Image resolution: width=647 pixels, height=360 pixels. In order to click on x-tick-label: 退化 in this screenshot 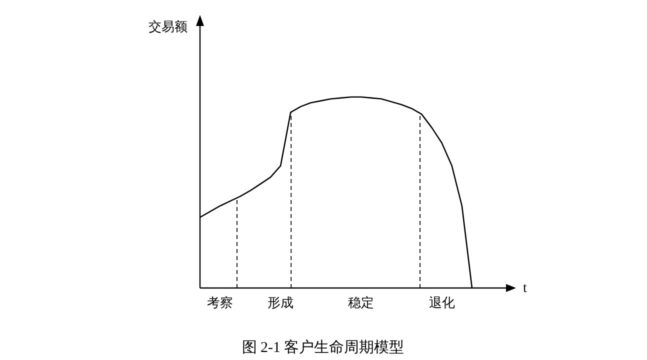, I will do `click(441, 302)`.